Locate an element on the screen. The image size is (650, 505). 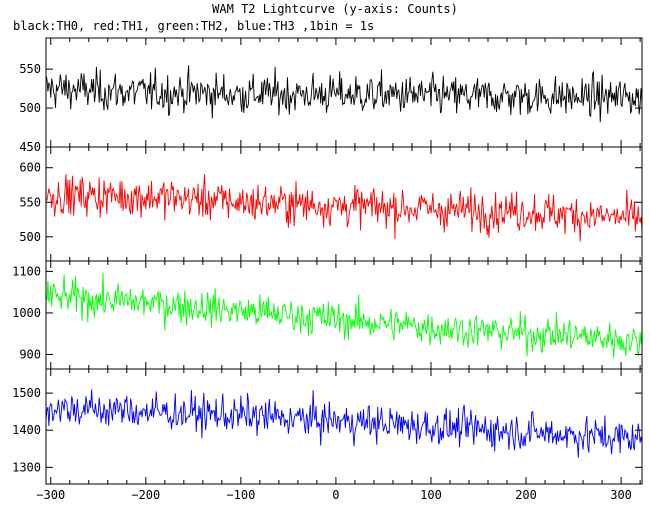
lightcurve-th0 is located at coordinates (344, 94).